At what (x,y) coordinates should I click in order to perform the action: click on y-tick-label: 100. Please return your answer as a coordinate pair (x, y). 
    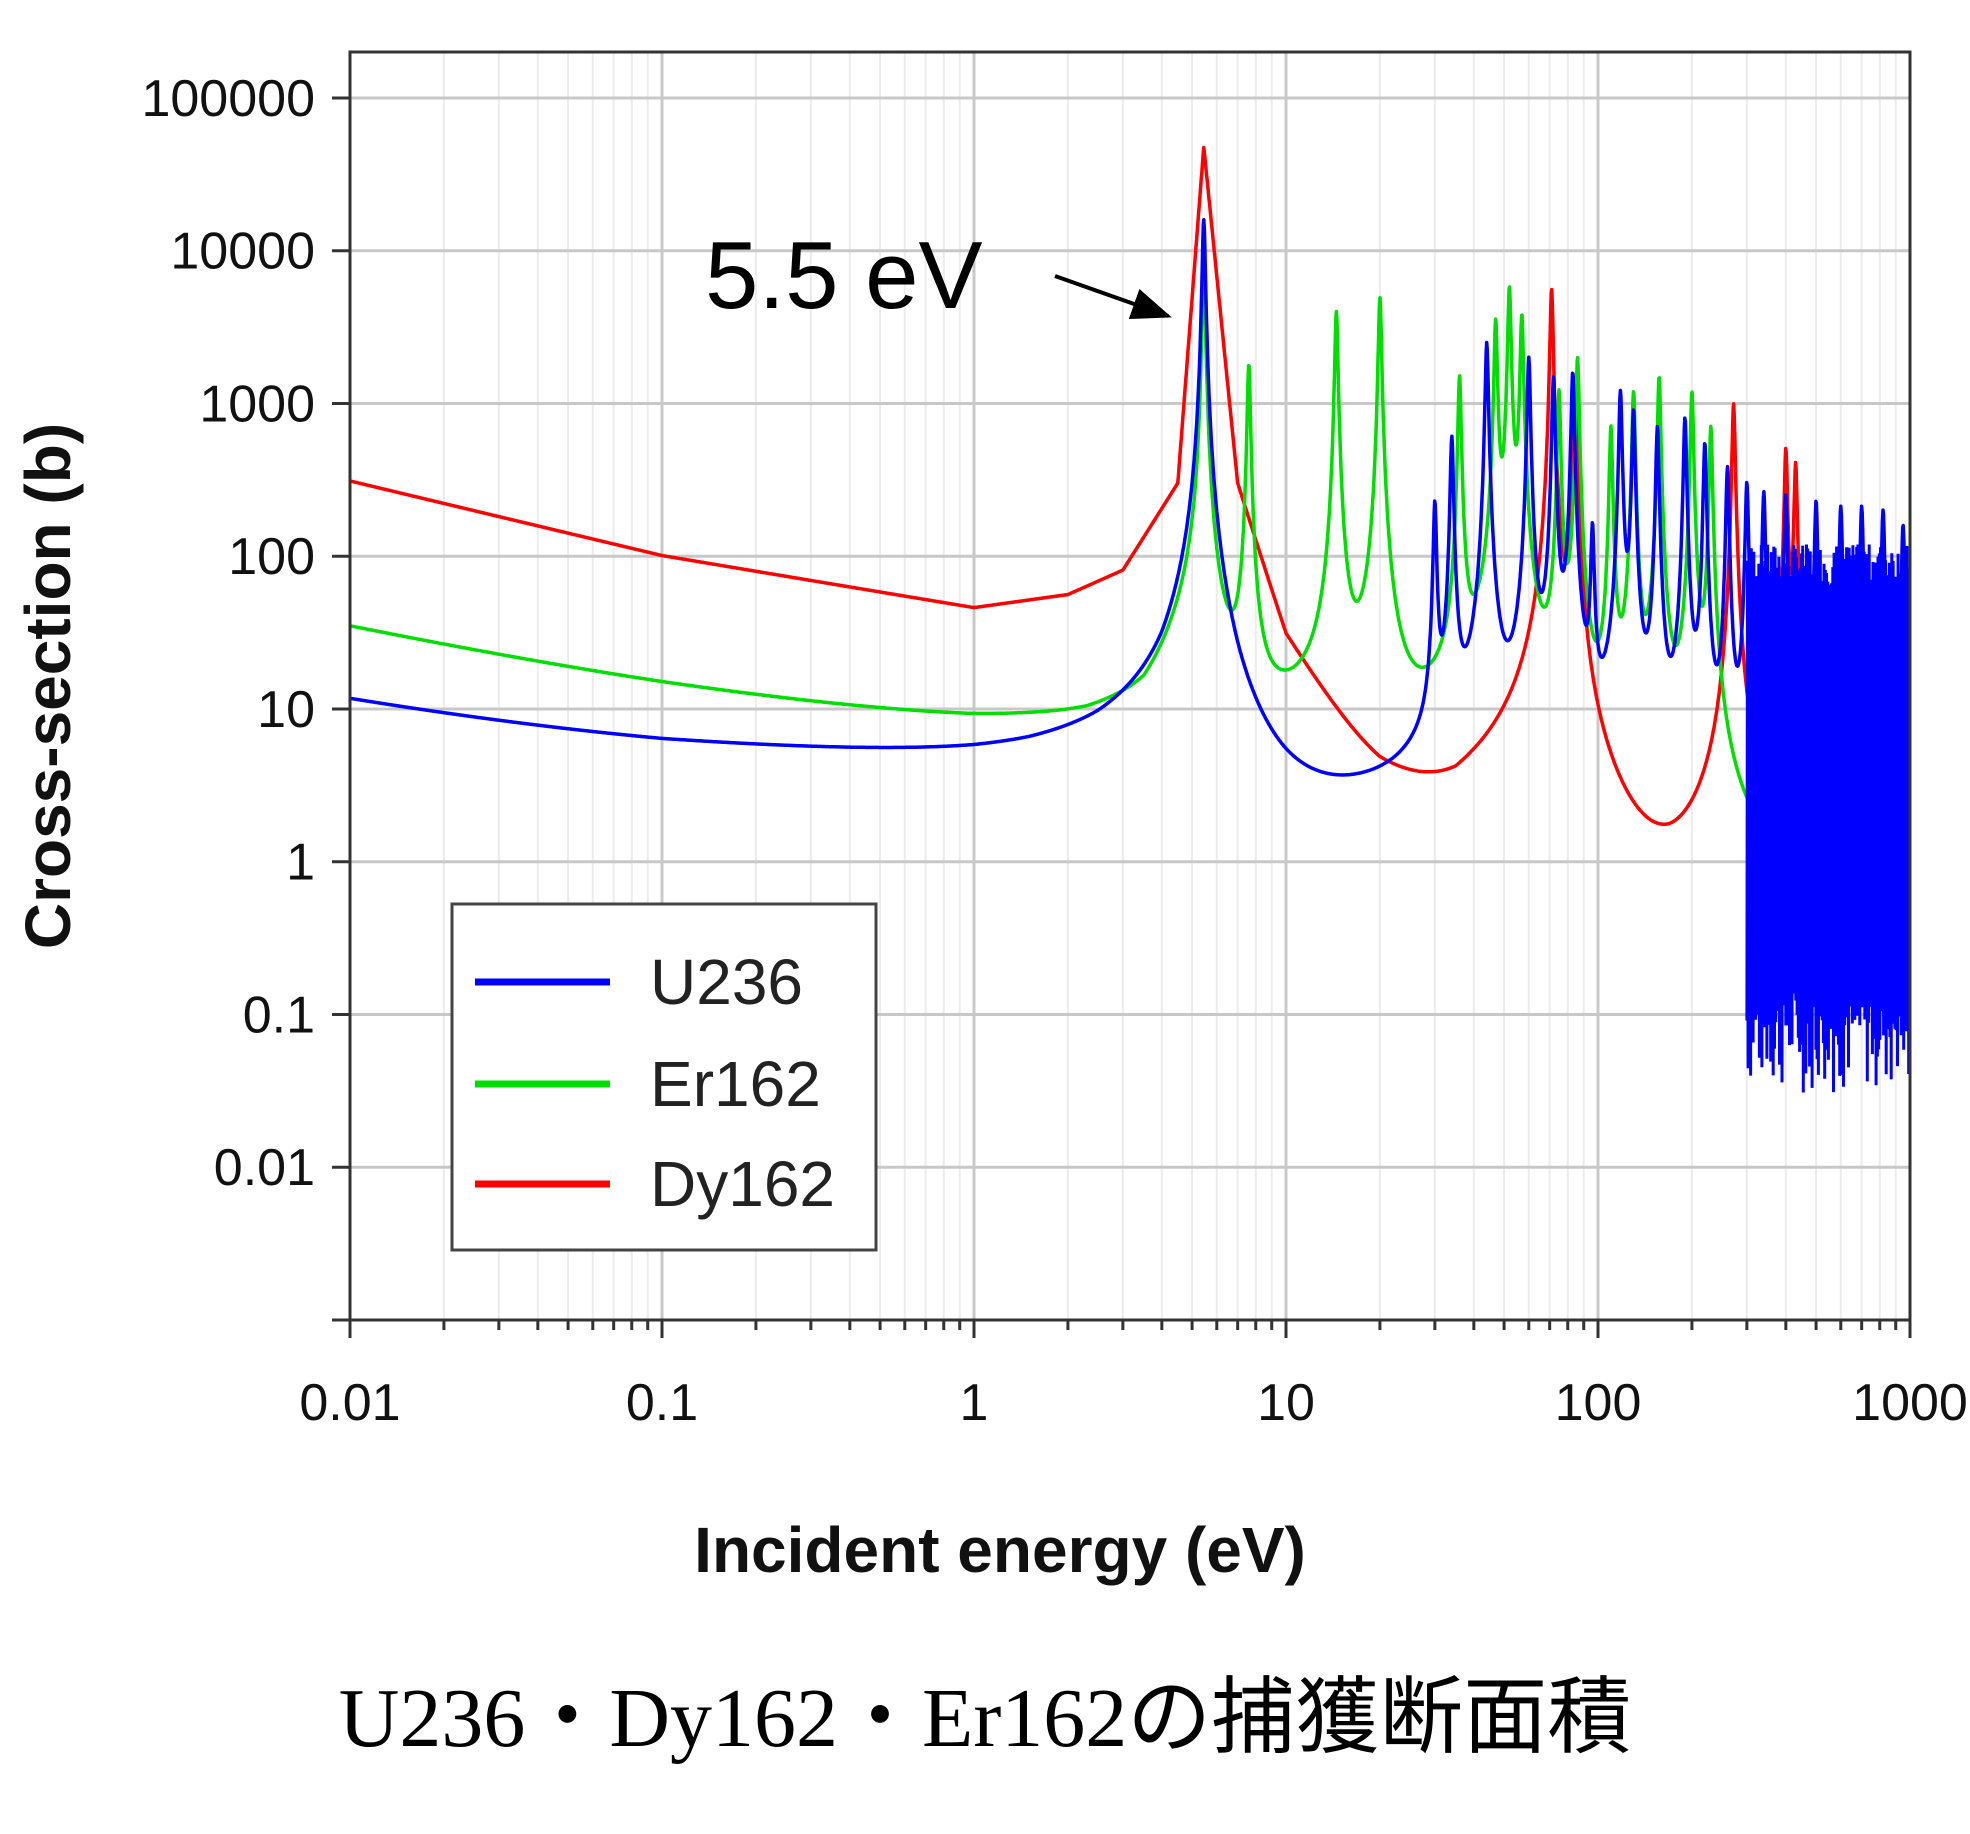
    Looking at the image, I should click on (271, 557).